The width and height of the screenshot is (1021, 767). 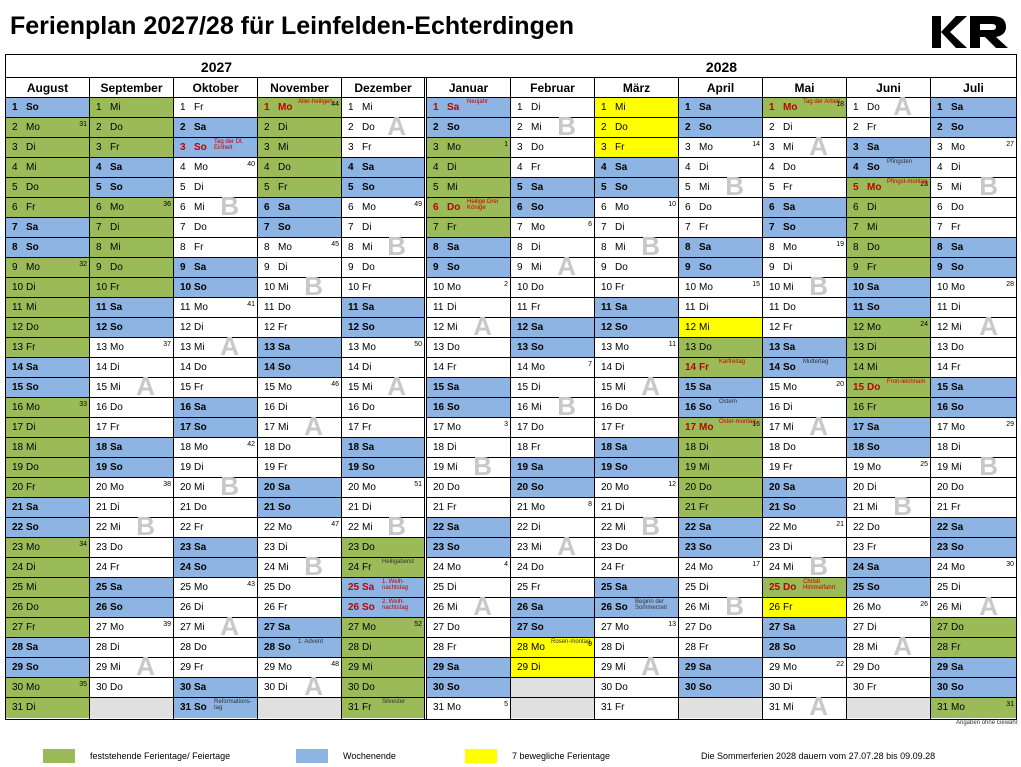 What do you see at coordinates (943, 327) in the screenshot?
I see `day-number: 12` at bounding box center [943, 327].